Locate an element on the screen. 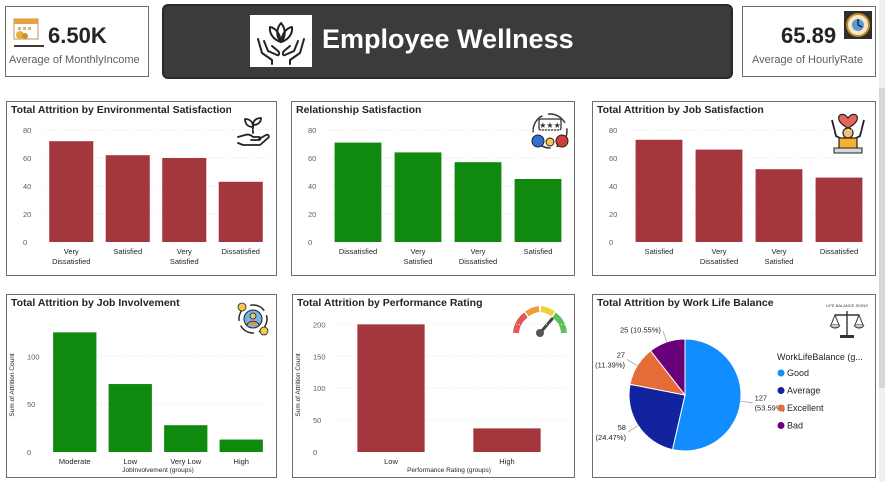  x-axis-title: Performance Rating (groups) is located at coordinates (449, 470).